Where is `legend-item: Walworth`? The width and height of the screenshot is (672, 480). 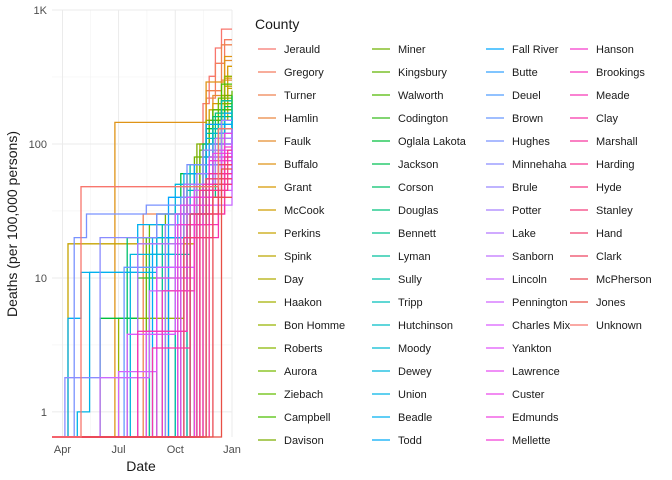 legend-item: Walworth is located at coordinates (407, 96).